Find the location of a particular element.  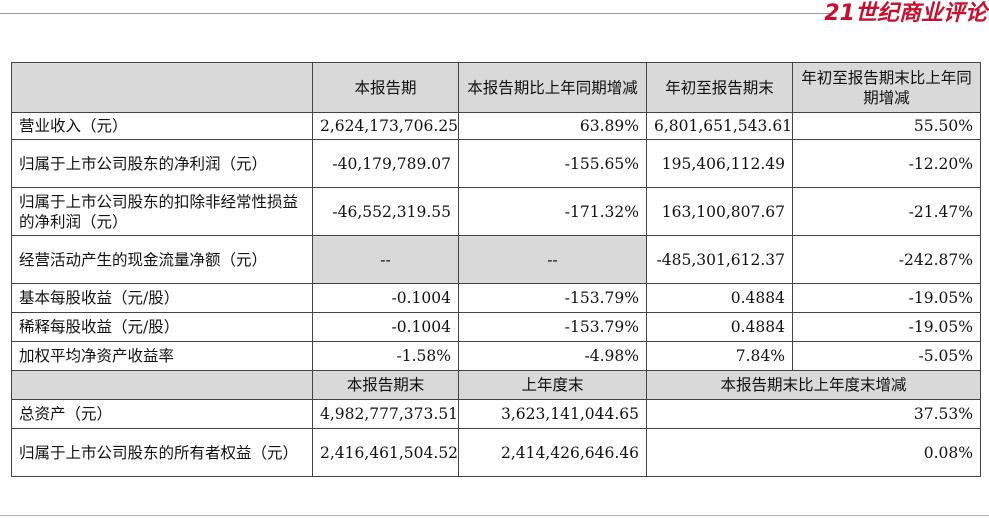

table-cell: -485,301,612.37 is located at coordinates (719, 259).